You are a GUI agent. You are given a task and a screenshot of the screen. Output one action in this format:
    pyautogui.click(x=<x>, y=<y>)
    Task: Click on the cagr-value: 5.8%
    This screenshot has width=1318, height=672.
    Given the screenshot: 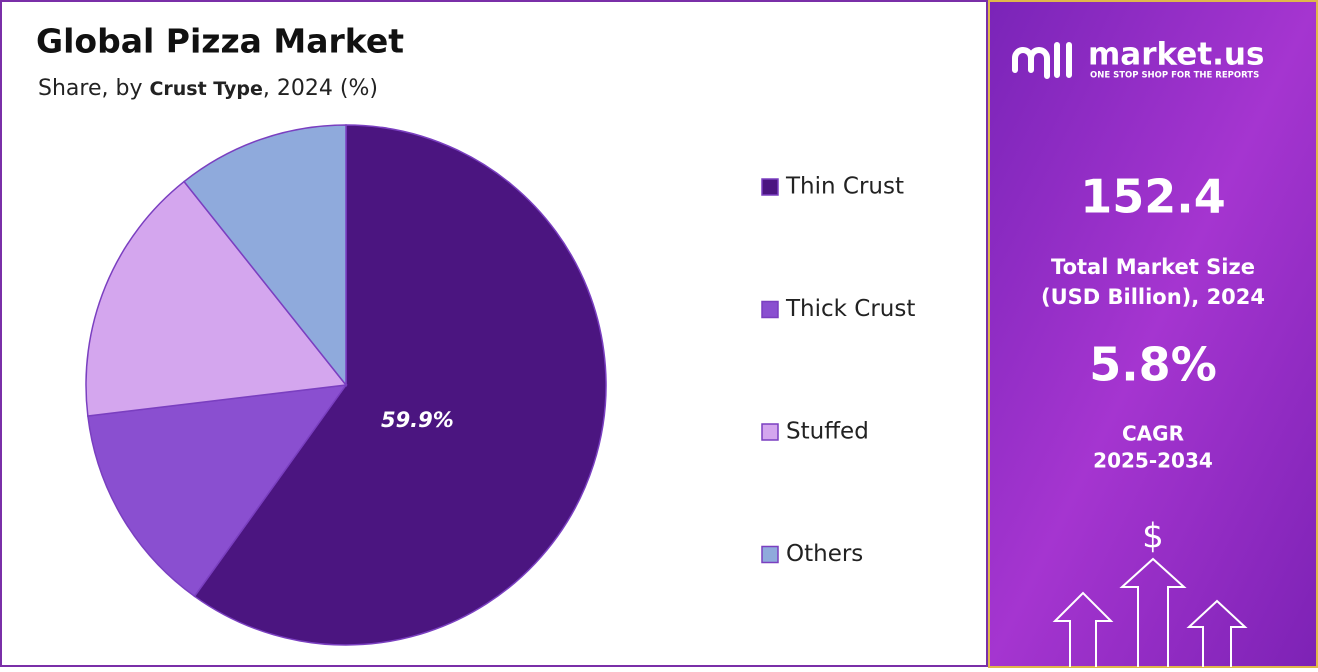 What is the action you would take?
    pyautogui.click(x=1153, y=365)
    